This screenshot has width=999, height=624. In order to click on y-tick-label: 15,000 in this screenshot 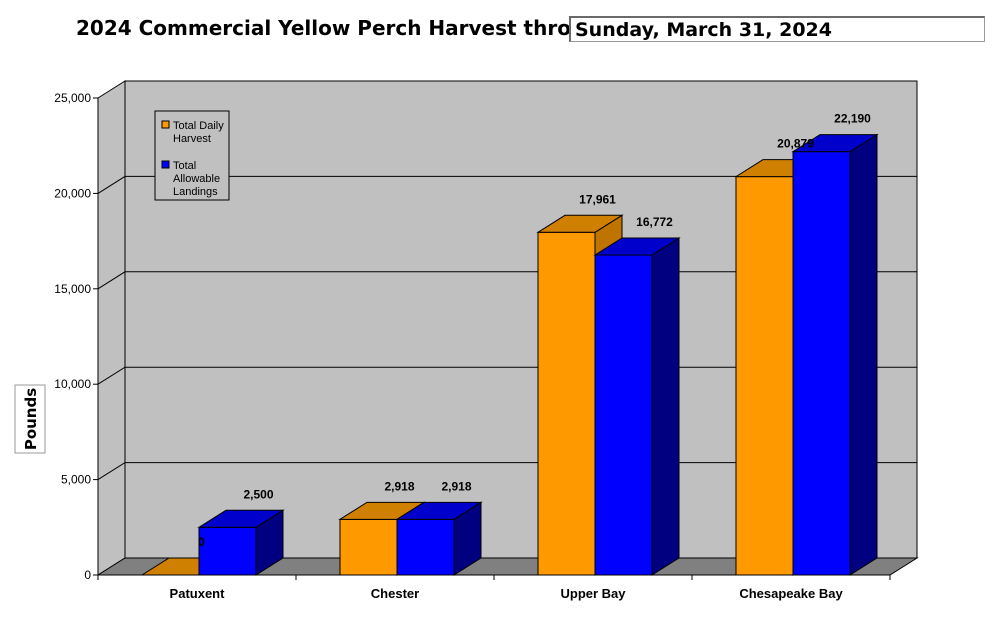, I will do `click(72, 289)`.